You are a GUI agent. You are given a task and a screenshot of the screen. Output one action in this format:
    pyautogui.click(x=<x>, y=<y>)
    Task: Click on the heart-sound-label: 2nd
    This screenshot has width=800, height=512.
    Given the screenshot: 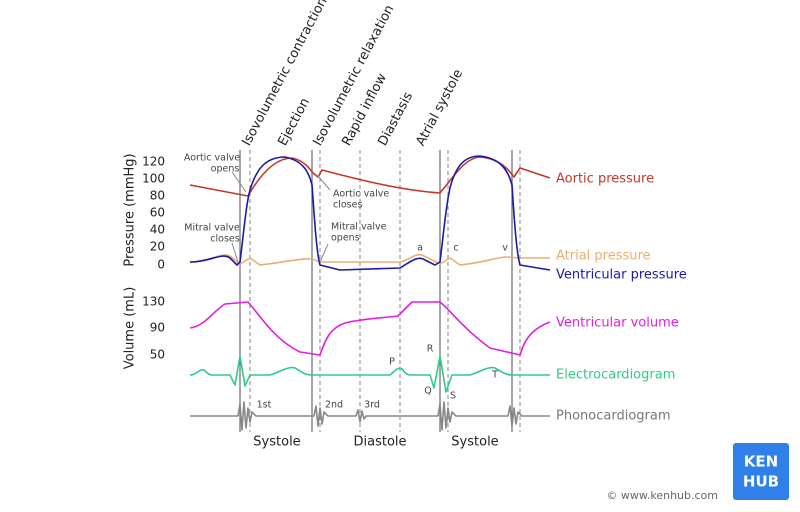 What is the action you would take?
    pyautogui.click(x=334, y=405)
    